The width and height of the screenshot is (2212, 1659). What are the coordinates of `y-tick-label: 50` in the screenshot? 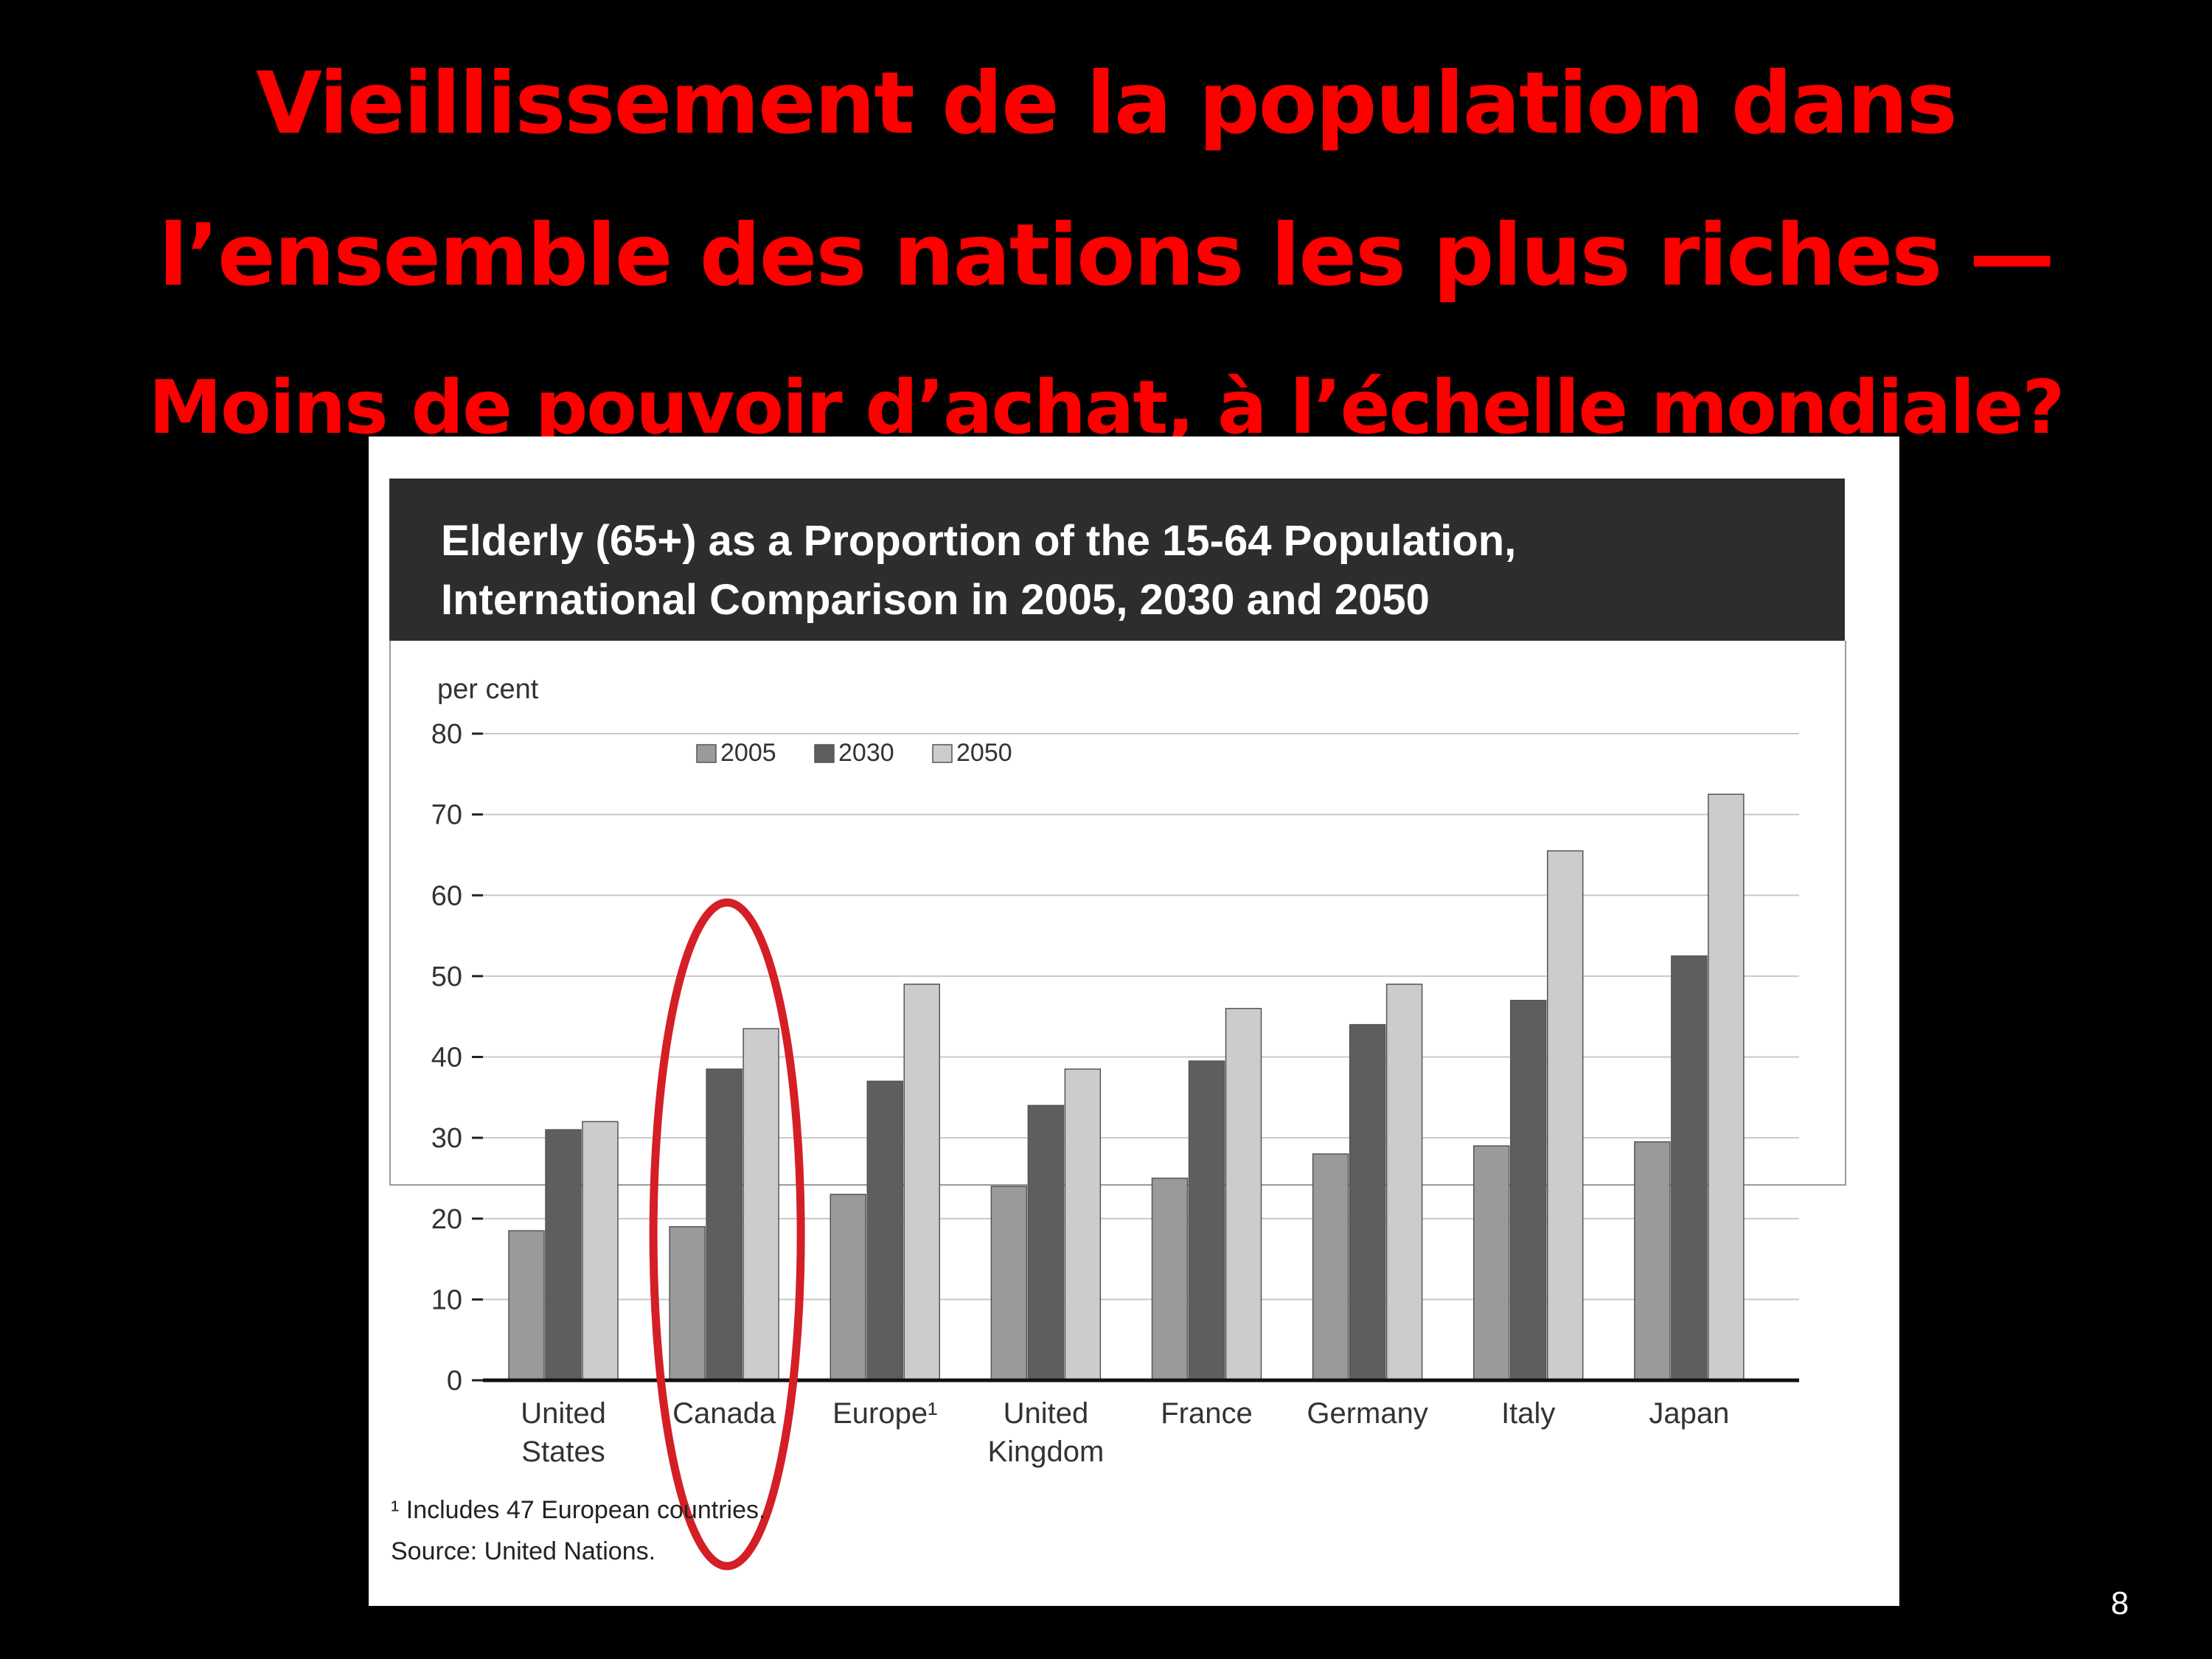 It's located at (446, 976).